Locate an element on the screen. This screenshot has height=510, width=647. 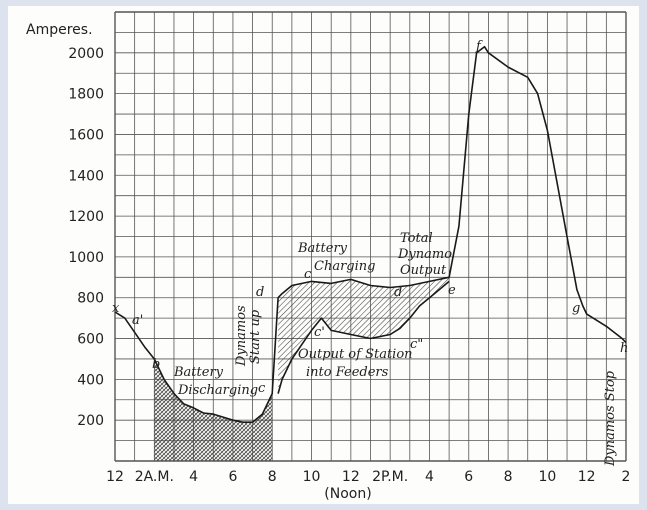
y-tick-label: 1000 is located at coordinates (86, 258).